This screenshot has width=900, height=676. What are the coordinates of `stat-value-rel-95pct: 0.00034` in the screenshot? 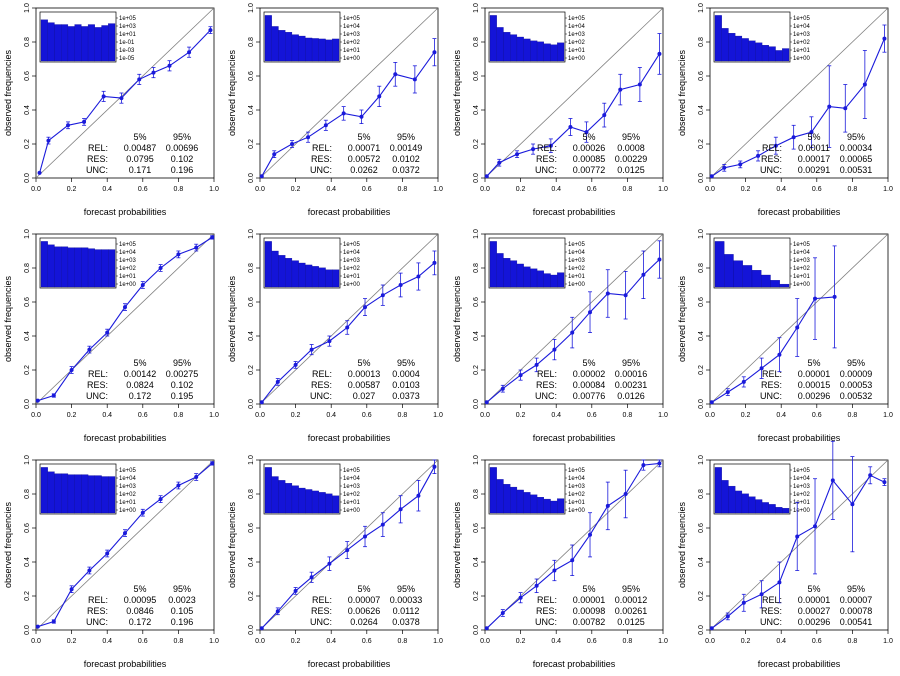 It's located at (856, 148).